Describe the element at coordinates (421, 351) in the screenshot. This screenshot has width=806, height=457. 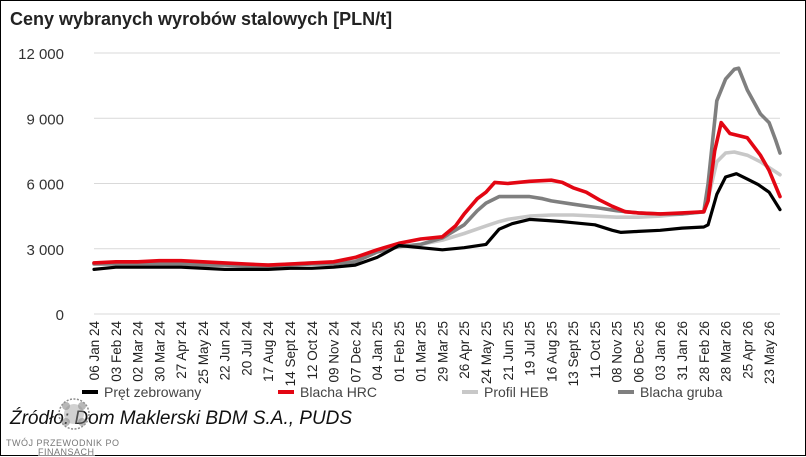
I see `x-tick-label: 01 Mar 25` at that location.